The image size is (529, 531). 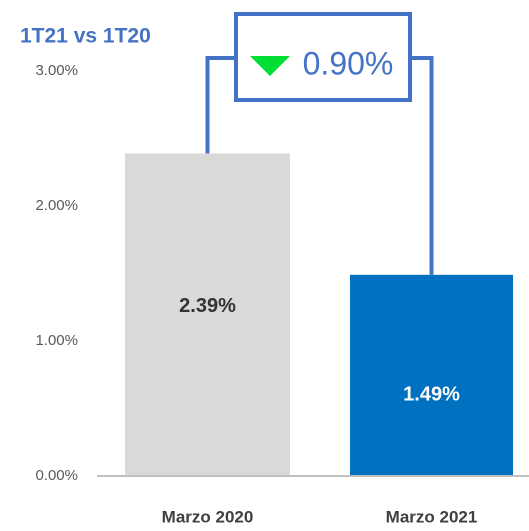 I want to click on value-label: 2.39%, so click(x=207, y=306).